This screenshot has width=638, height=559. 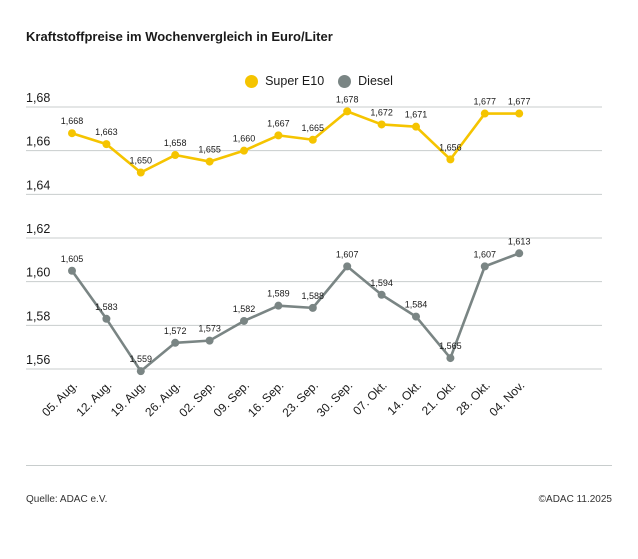 I want to click on data-label-super-e10: 1,663, so click(x=106, y=132).